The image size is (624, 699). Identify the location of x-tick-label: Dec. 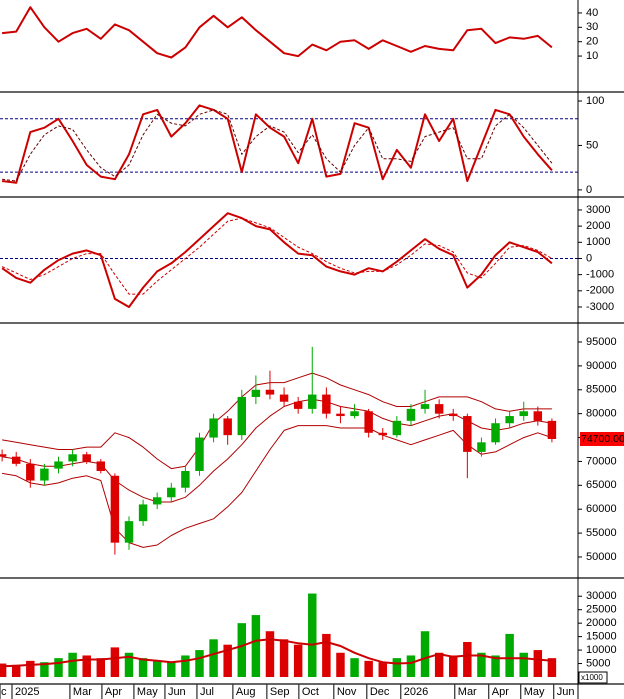
(380, 692).